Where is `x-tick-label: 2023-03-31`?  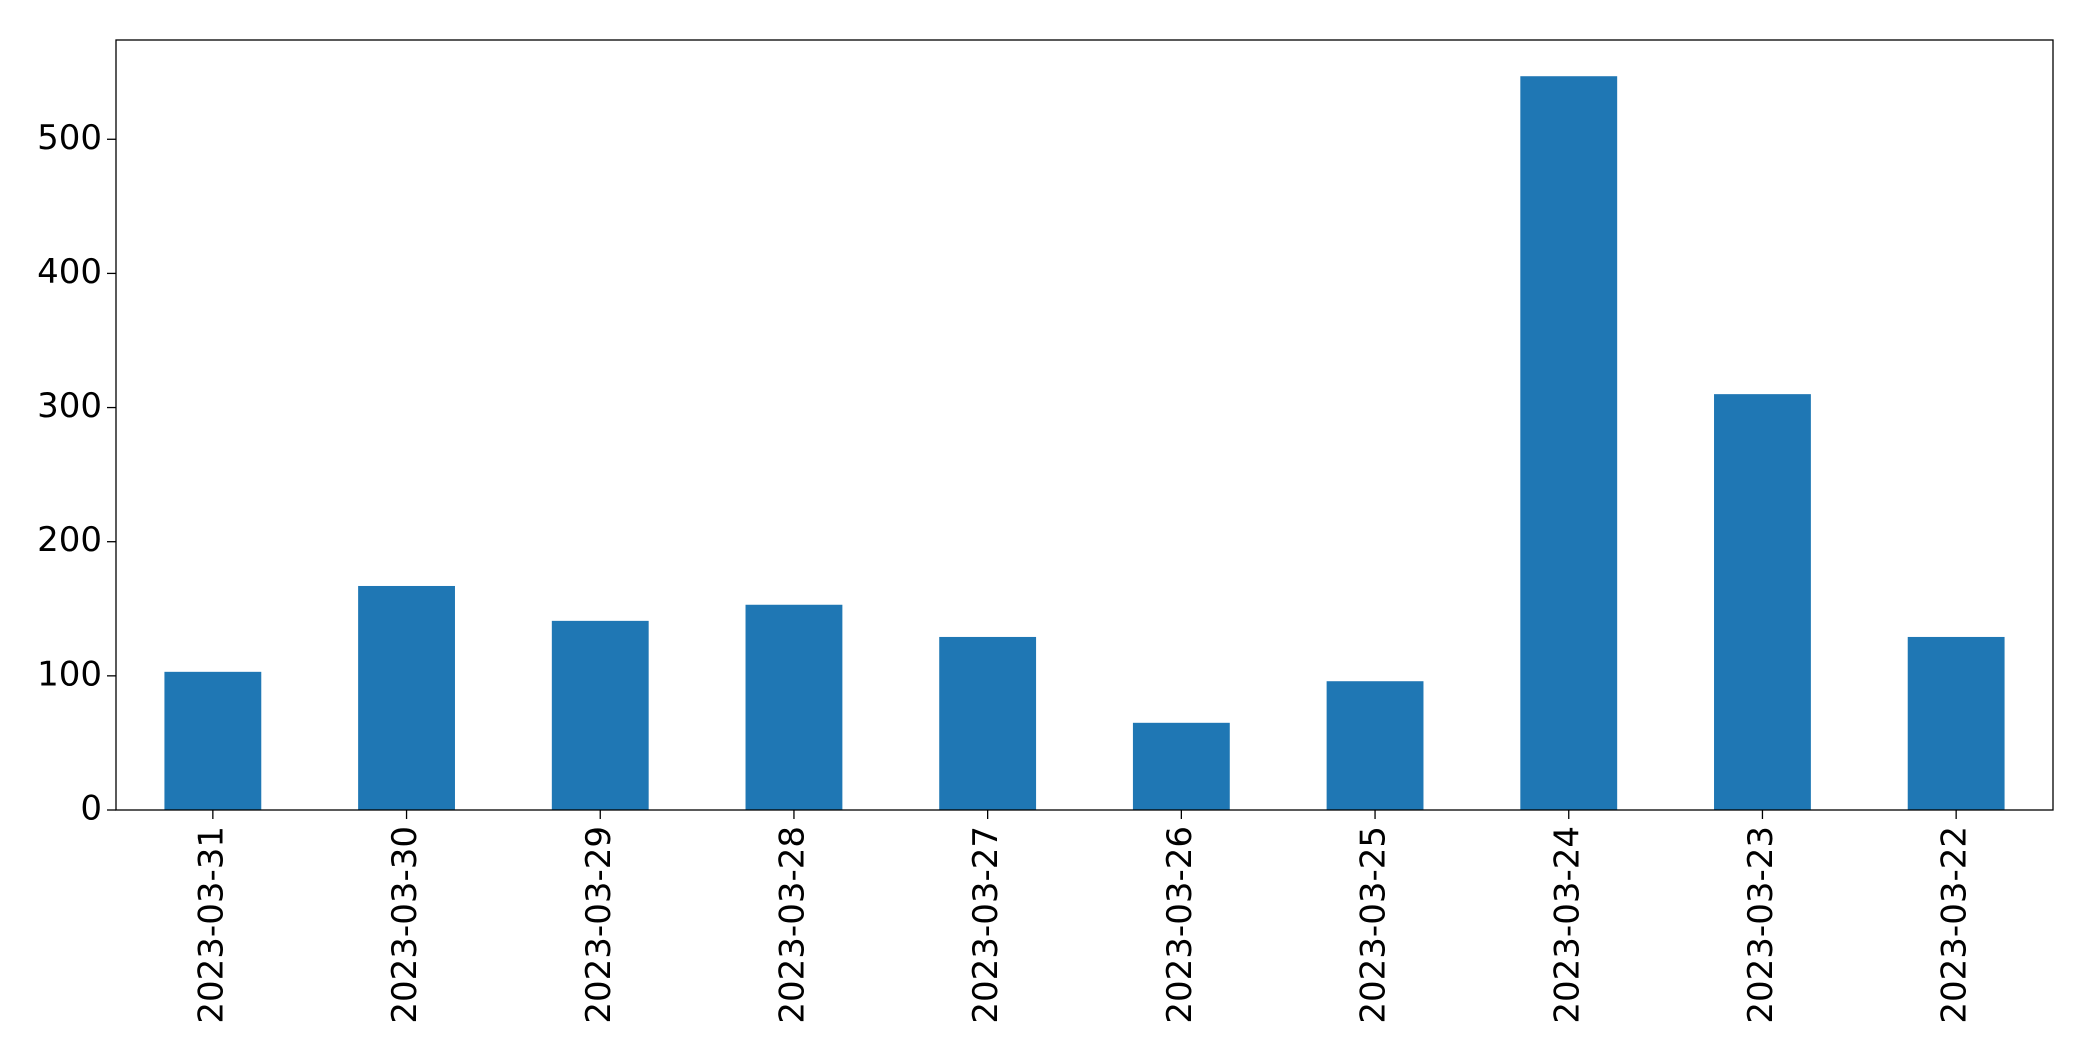 x-tick-label: 2023-03-31 is located at coordinates (211, 925).